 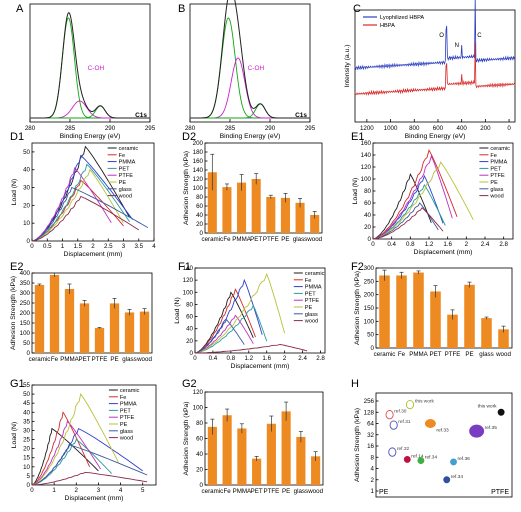 What do you see at coordinates (402, 354) in the screenshot?
I see `x-tick-label: Fe` at bounding box center [402, 354].